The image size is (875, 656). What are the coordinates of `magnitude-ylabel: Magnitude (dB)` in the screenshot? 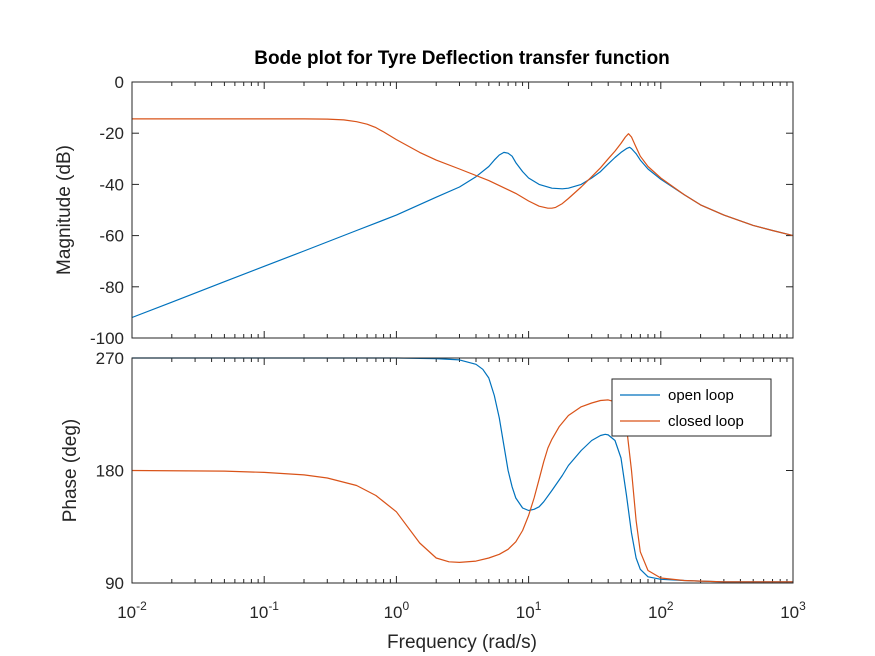 It's located at (64, 210).